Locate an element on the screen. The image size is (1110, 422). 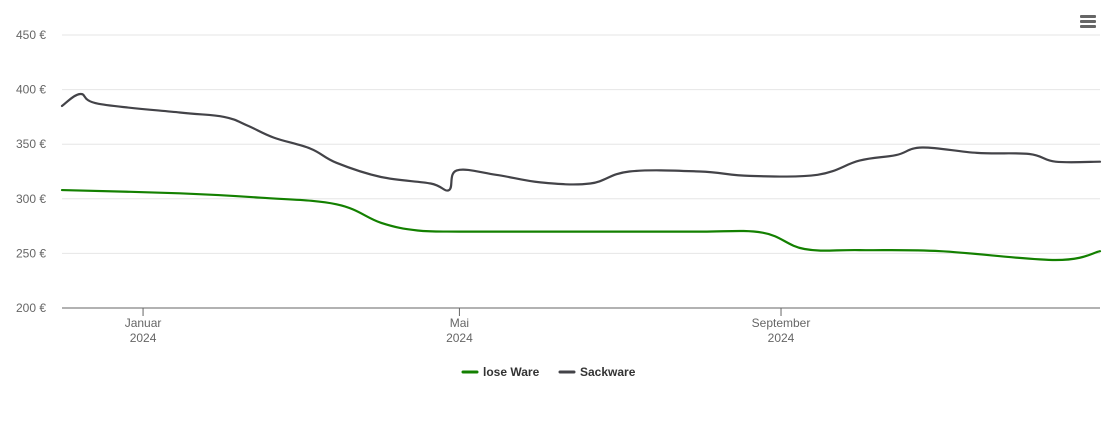
y-tick-label: 350 € is located at coordinates (31, 144).